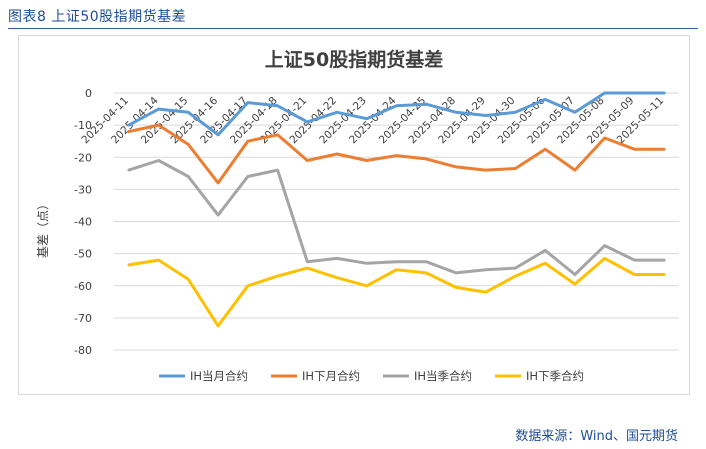 This screenshot has height=449, width=706. What do you see at coordinates (371, 376) in the screenshot?
I see `legend: IH当月合约 IH下月合约 IH当季合约 IH下季合约` at bounding box center [371, 376].